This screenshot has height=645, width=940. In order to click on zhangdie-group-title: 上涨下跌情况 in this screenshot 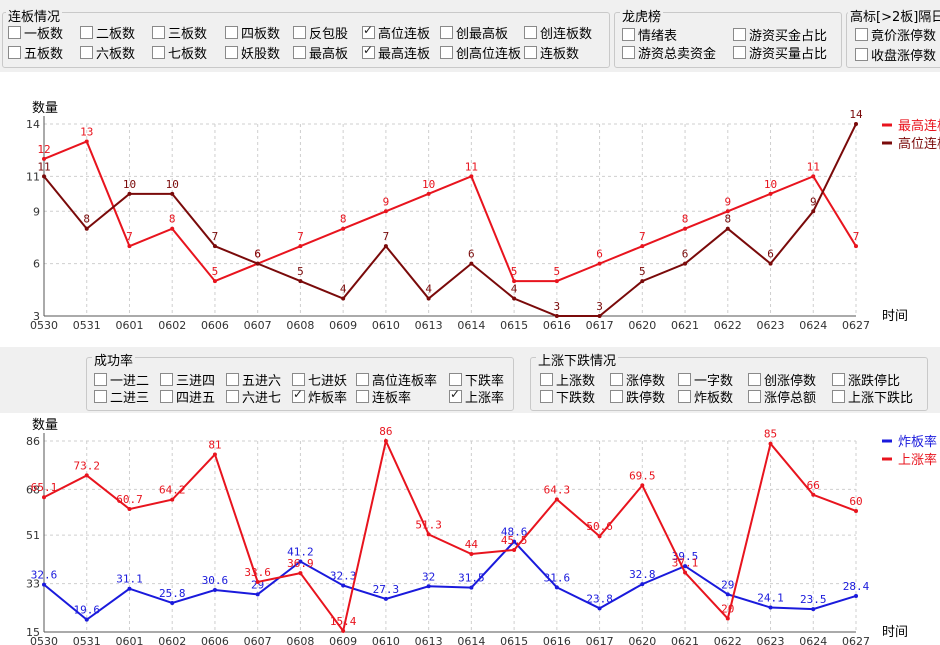, I will do `click(577, 359)`.